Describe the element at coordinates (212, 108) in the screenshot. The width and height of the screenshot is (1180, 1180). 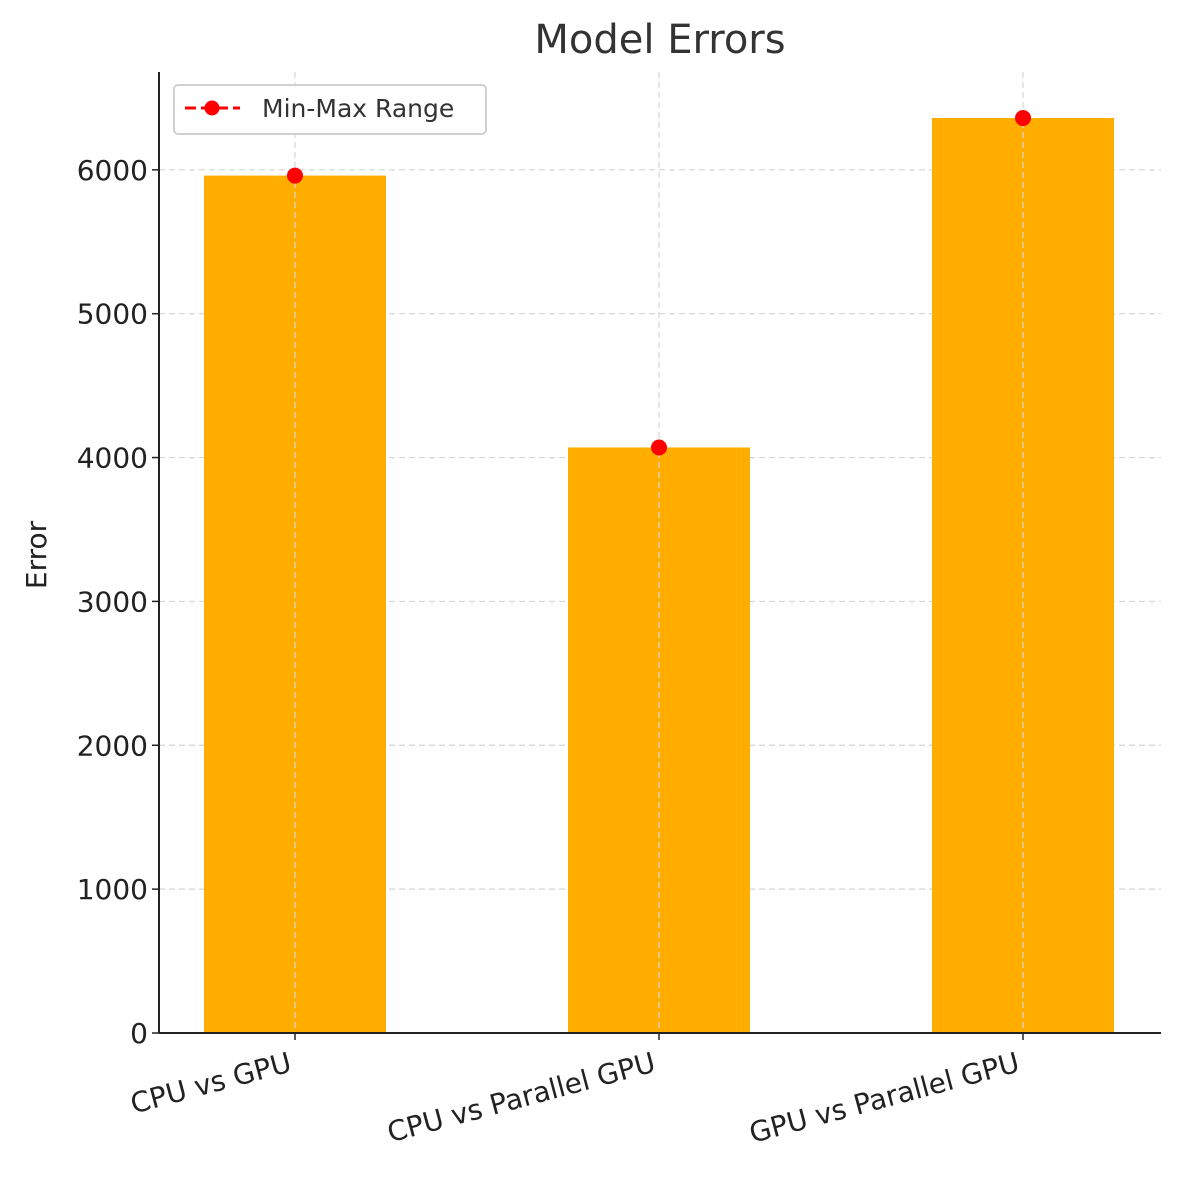
I see `legend-marker-icon` at that location.